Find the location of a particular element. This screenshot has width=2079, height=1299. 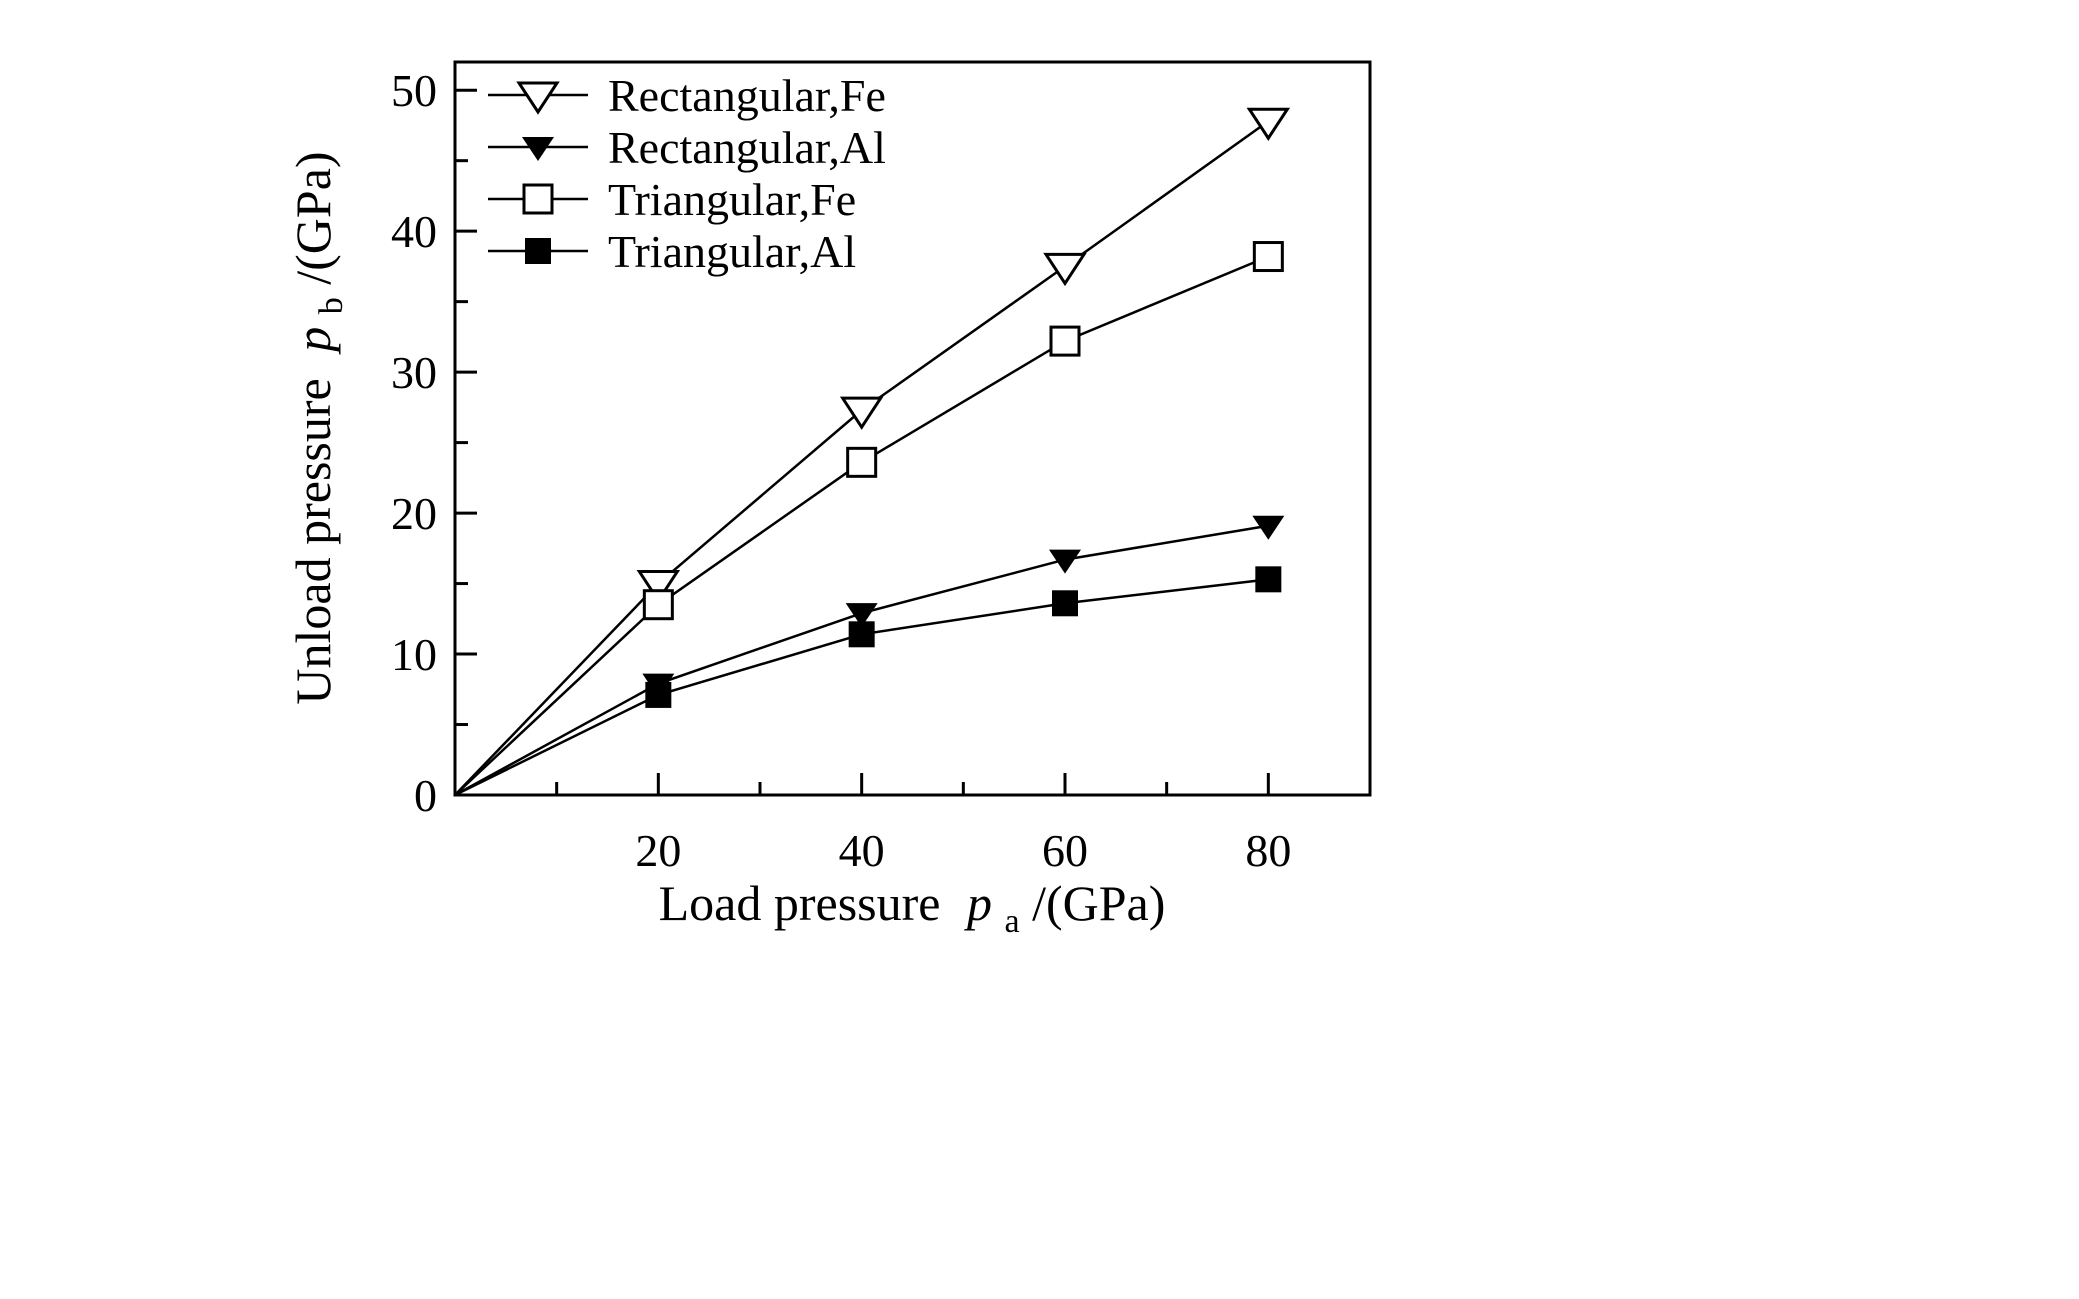

y-tick-label: 50 is located at coordinates (414, 90).